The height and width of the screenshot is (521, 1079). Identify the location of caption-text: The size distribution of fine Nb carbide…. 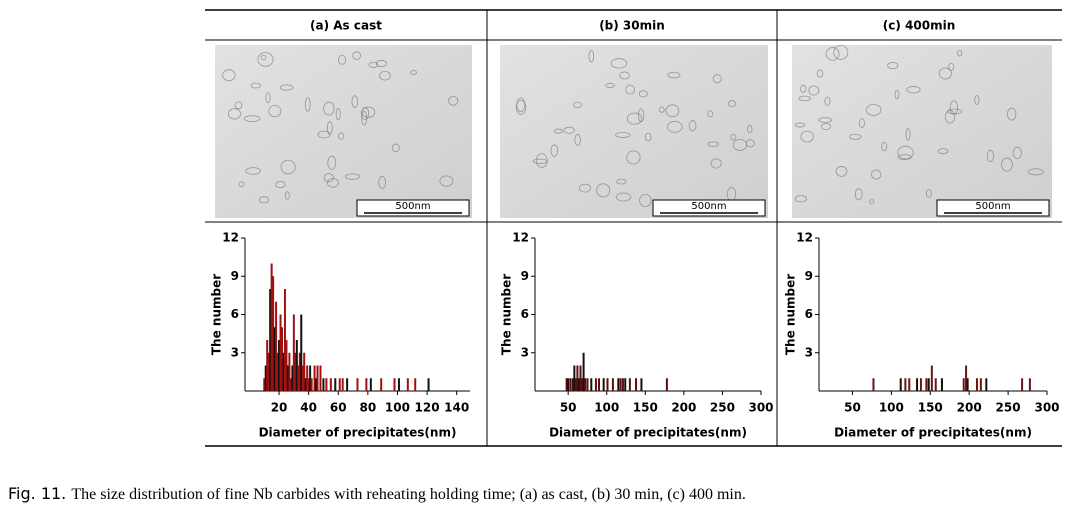
(408, 494).